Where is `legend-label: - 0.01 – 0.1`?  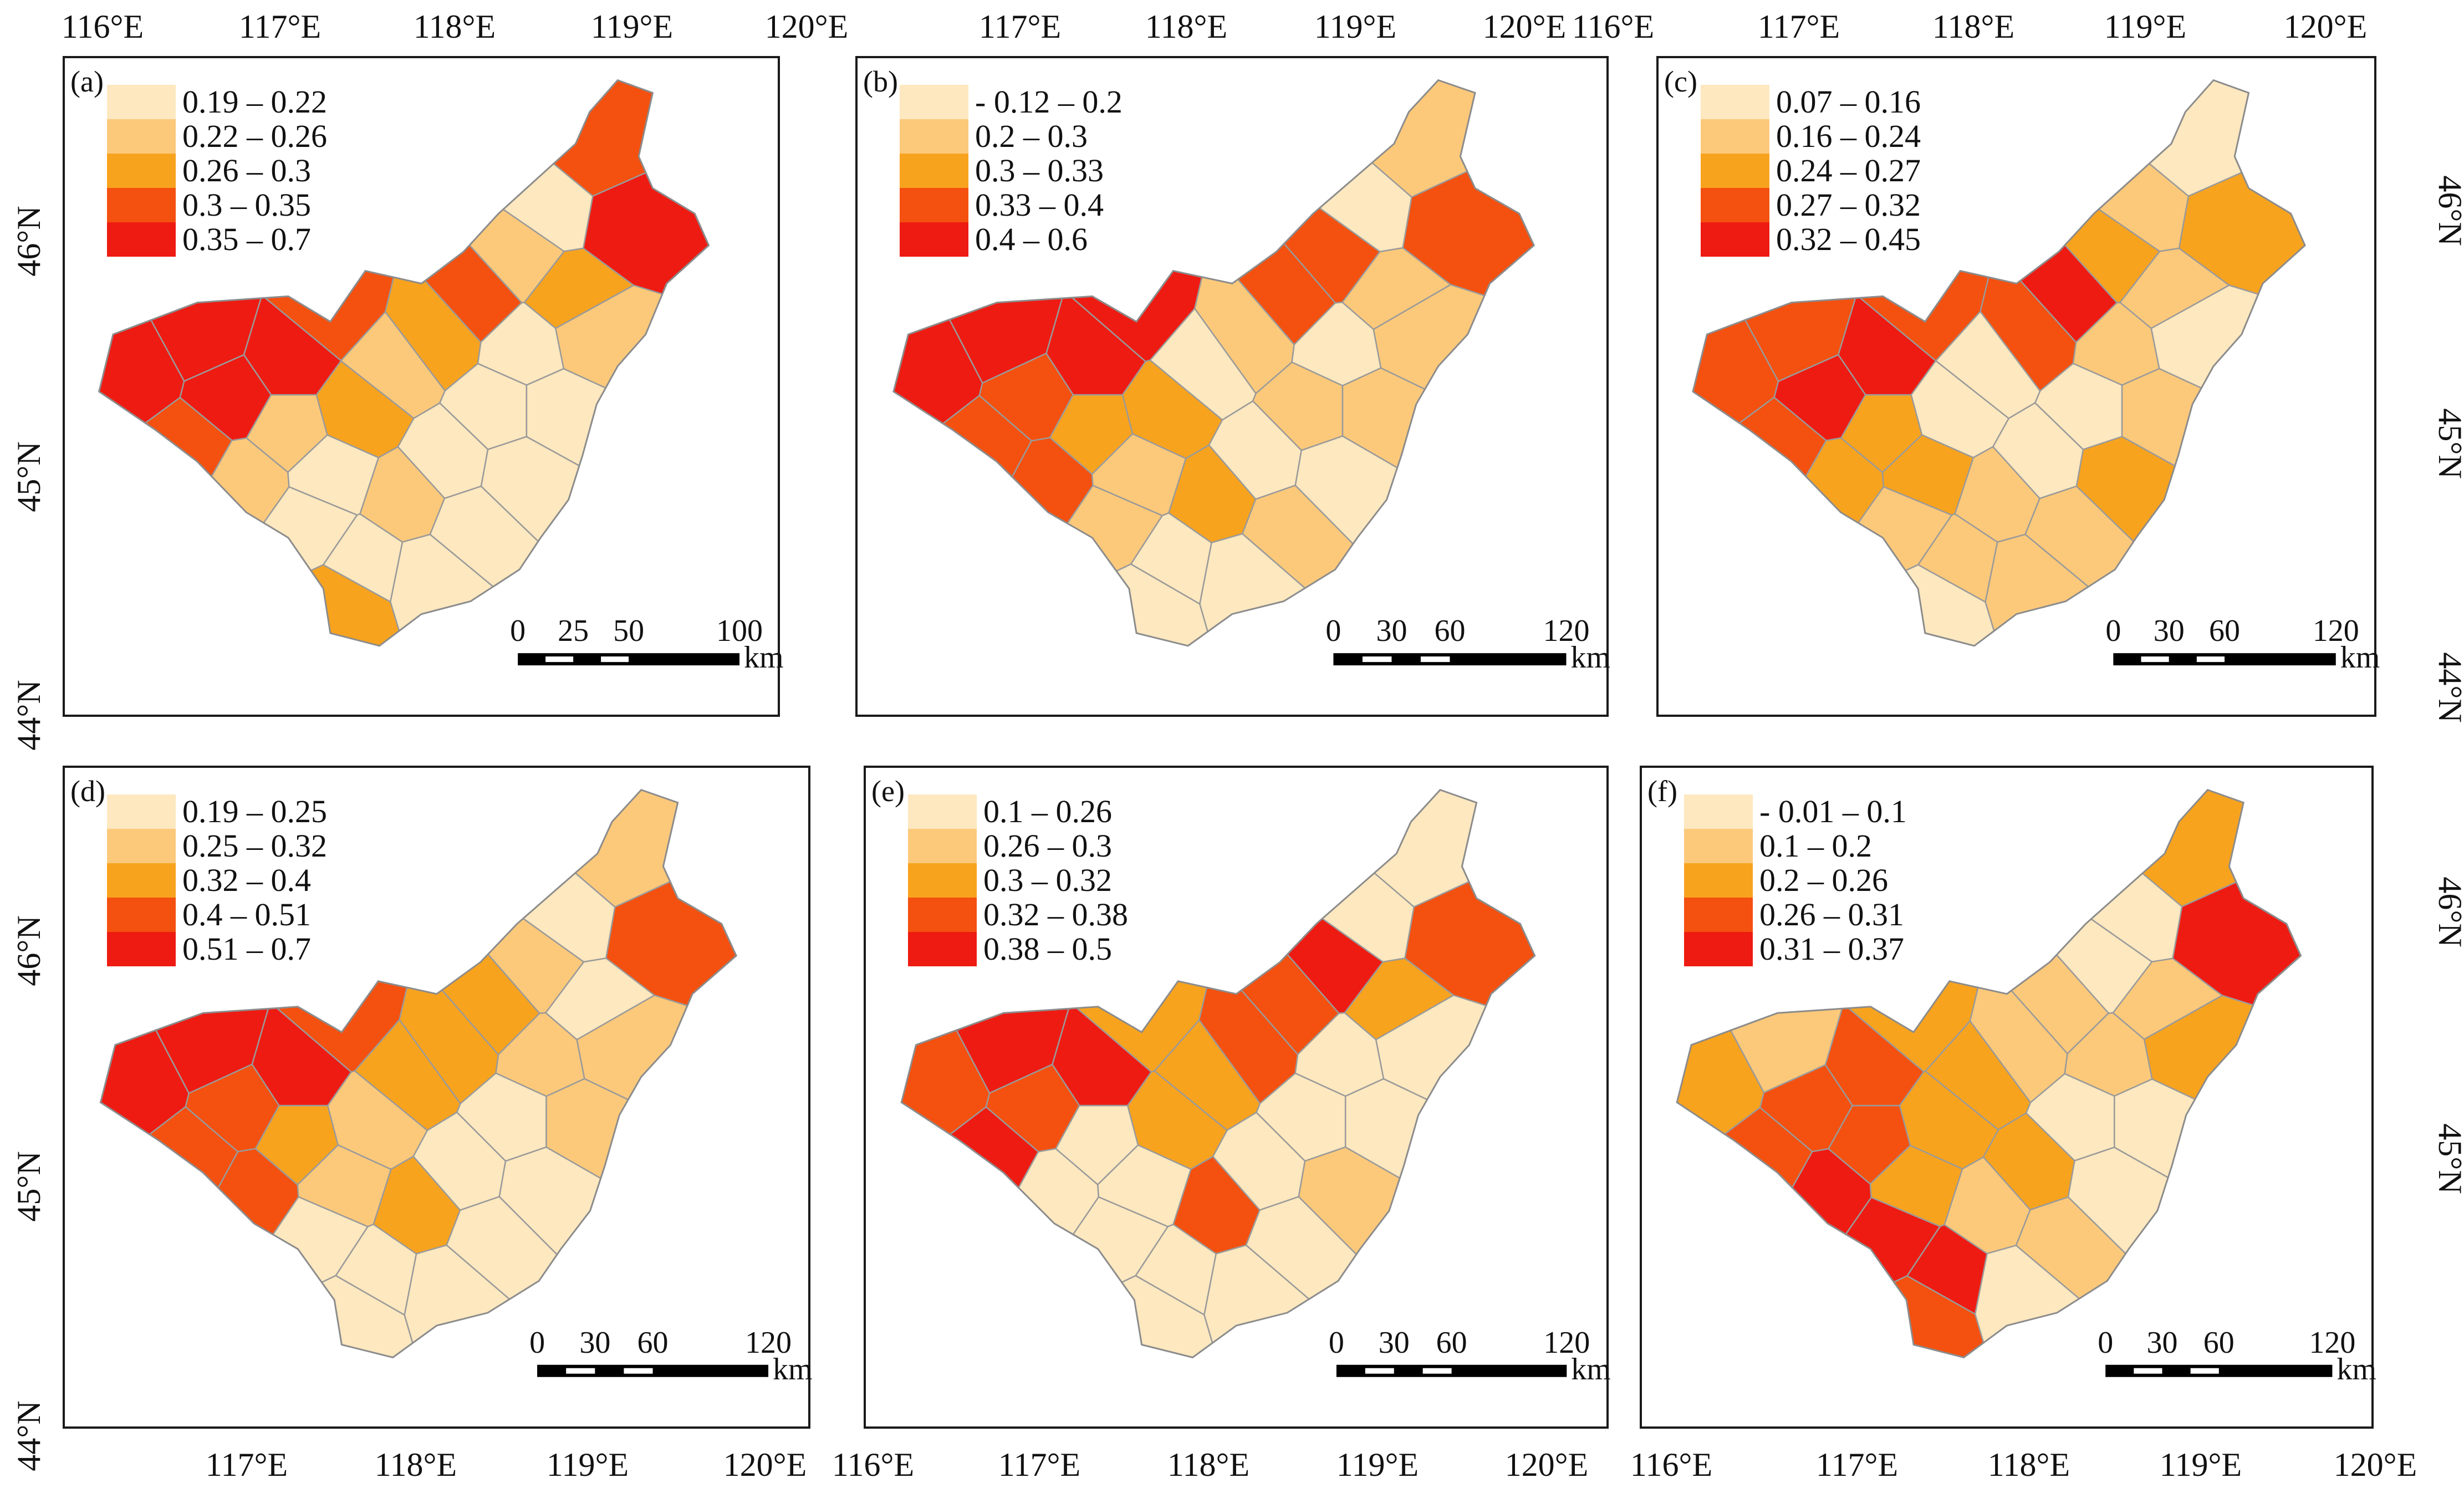
legend-label: - 0.01 – 0.1 is located at coordinates (1833, 811).